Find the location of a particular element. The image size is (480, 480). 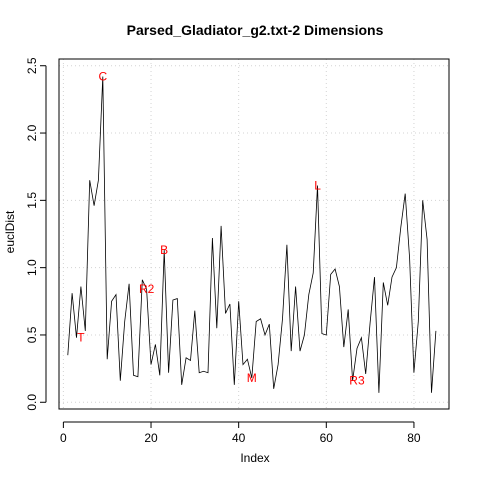

y-tick-label: 0.0 is located at coordinates (32, 402).